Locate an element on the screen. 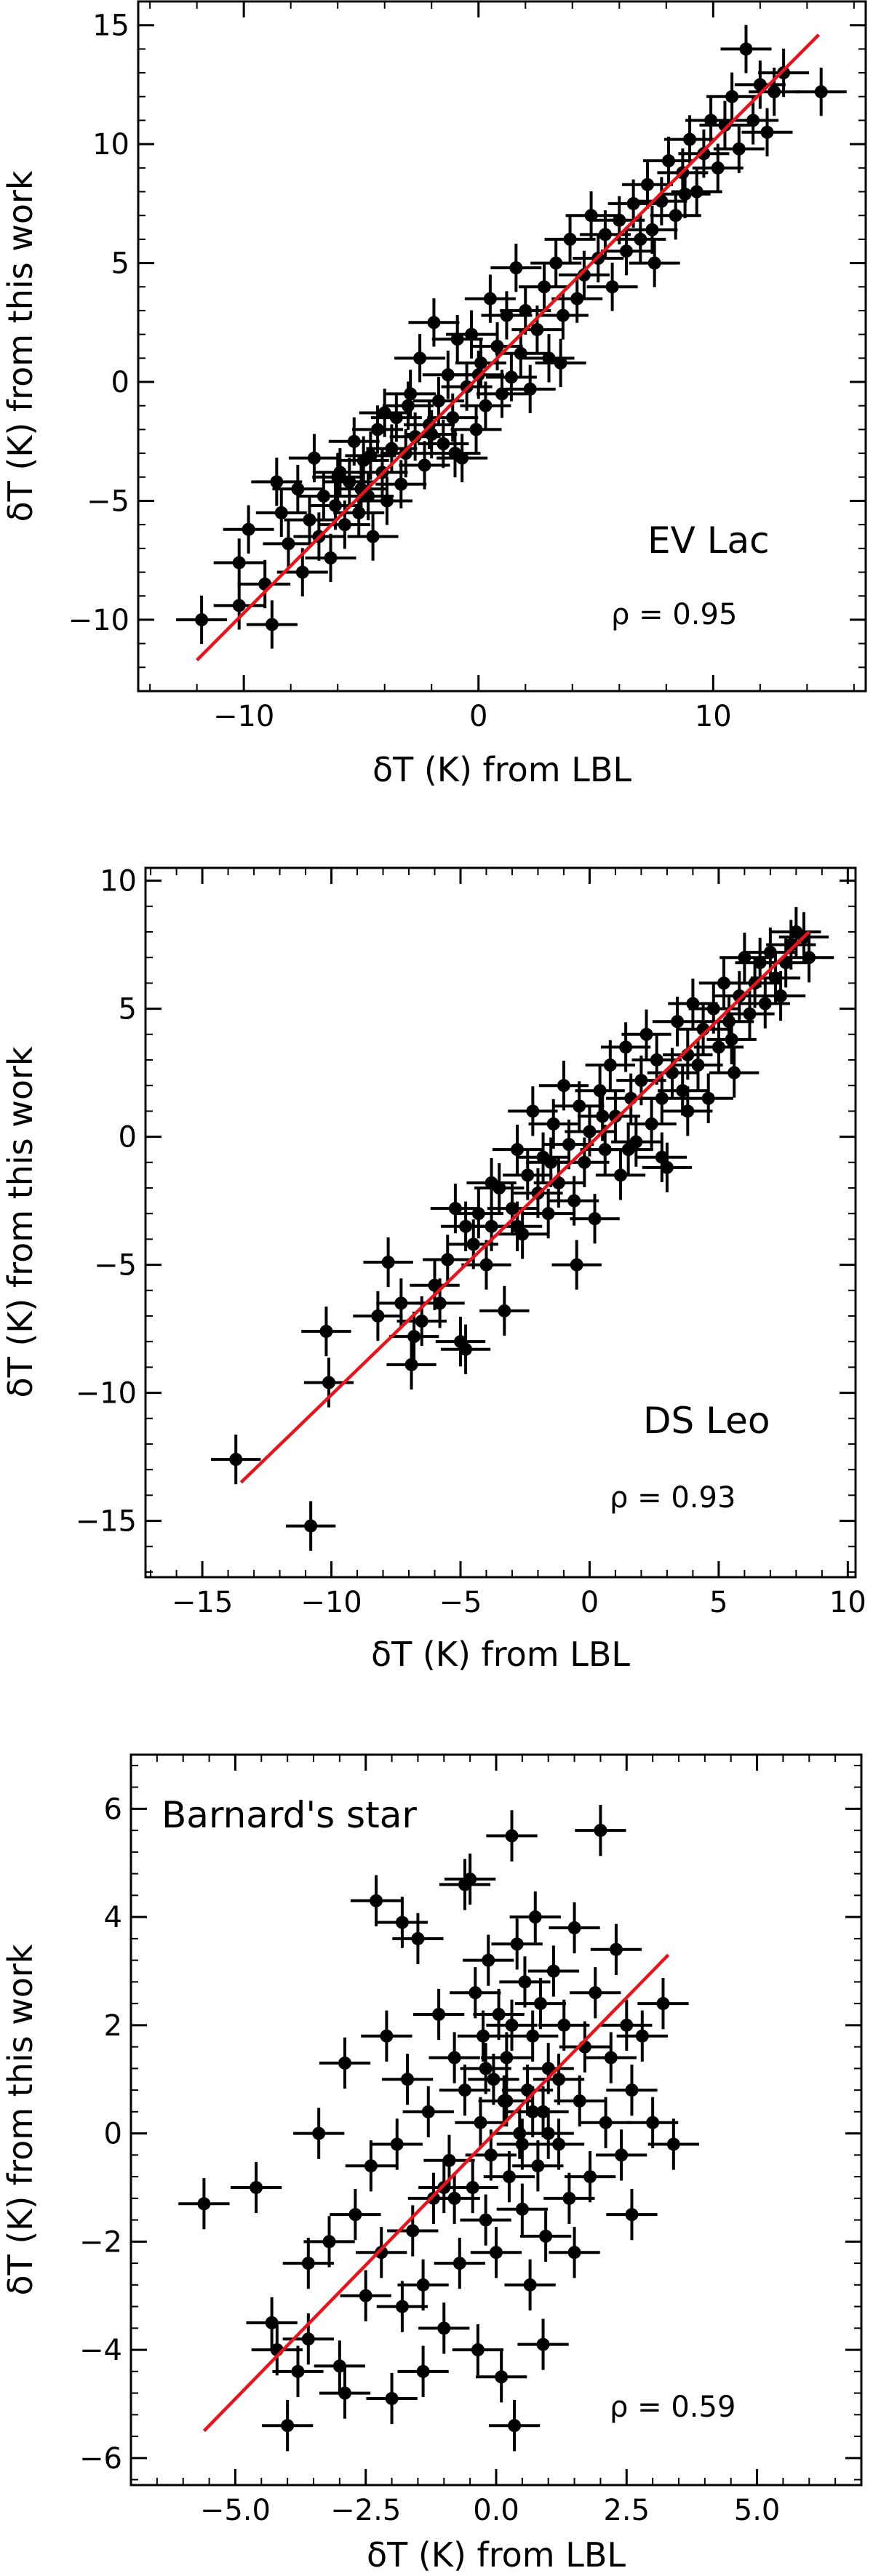  y-tick-label: −4 is located at coordinates (100, 2350).